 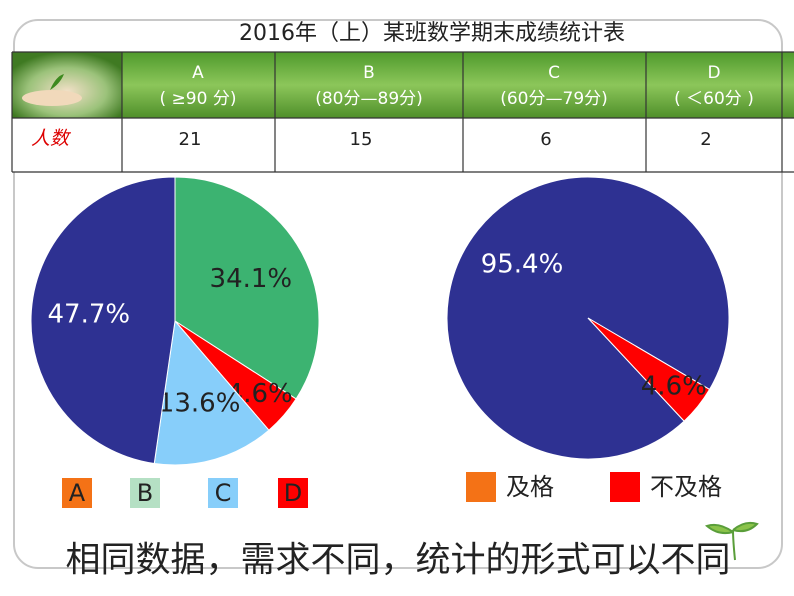 What do you see at coordinates (530, 487) in the screenshot?
I see `legend-label: 及格` at bounding box center [530, 487].